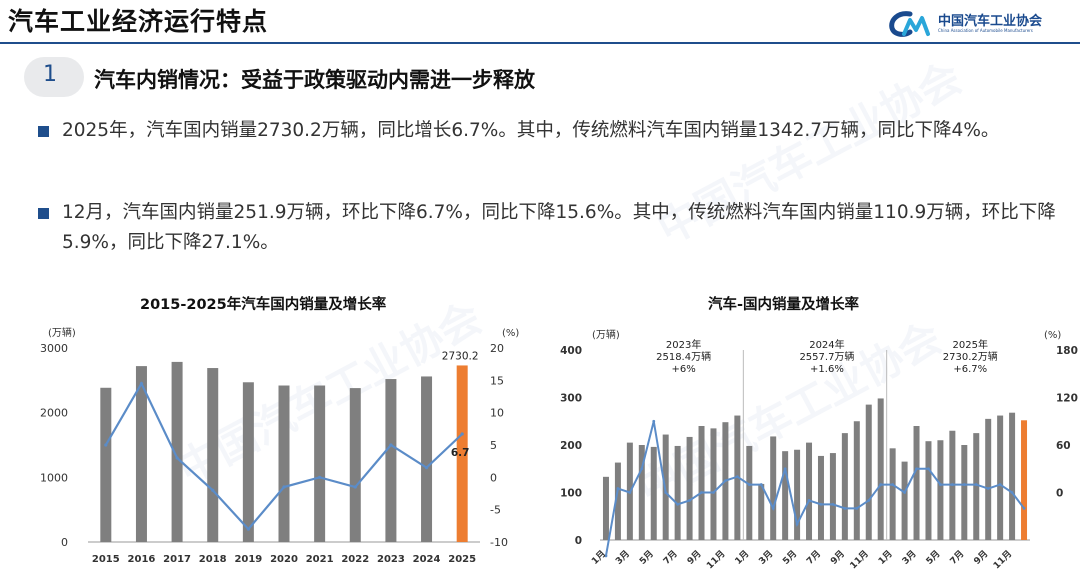  What do you see at coordinates (683, 356) in the screenshot?
I see `annotation-volume: 2518.4万辆` at bounding box center [683, 356].